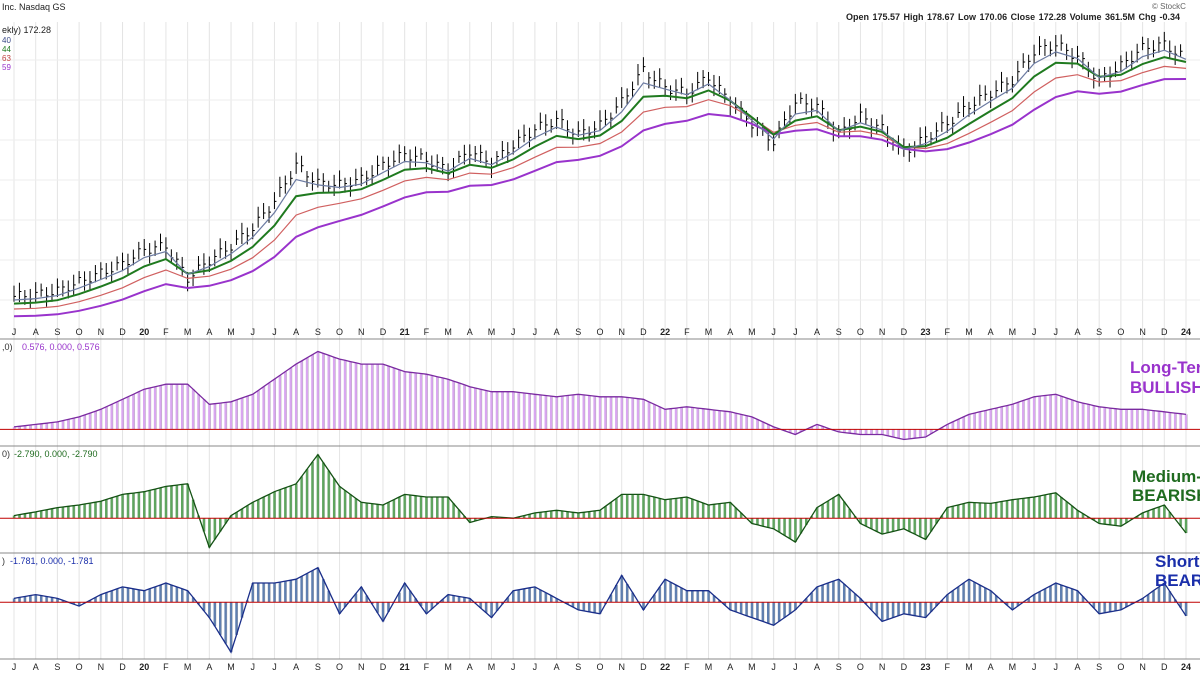 The image size is (1200, 680). Describe the element at coordinates (6, 67) in the screenshot. I see `ma-legend-4: 59` at that location.